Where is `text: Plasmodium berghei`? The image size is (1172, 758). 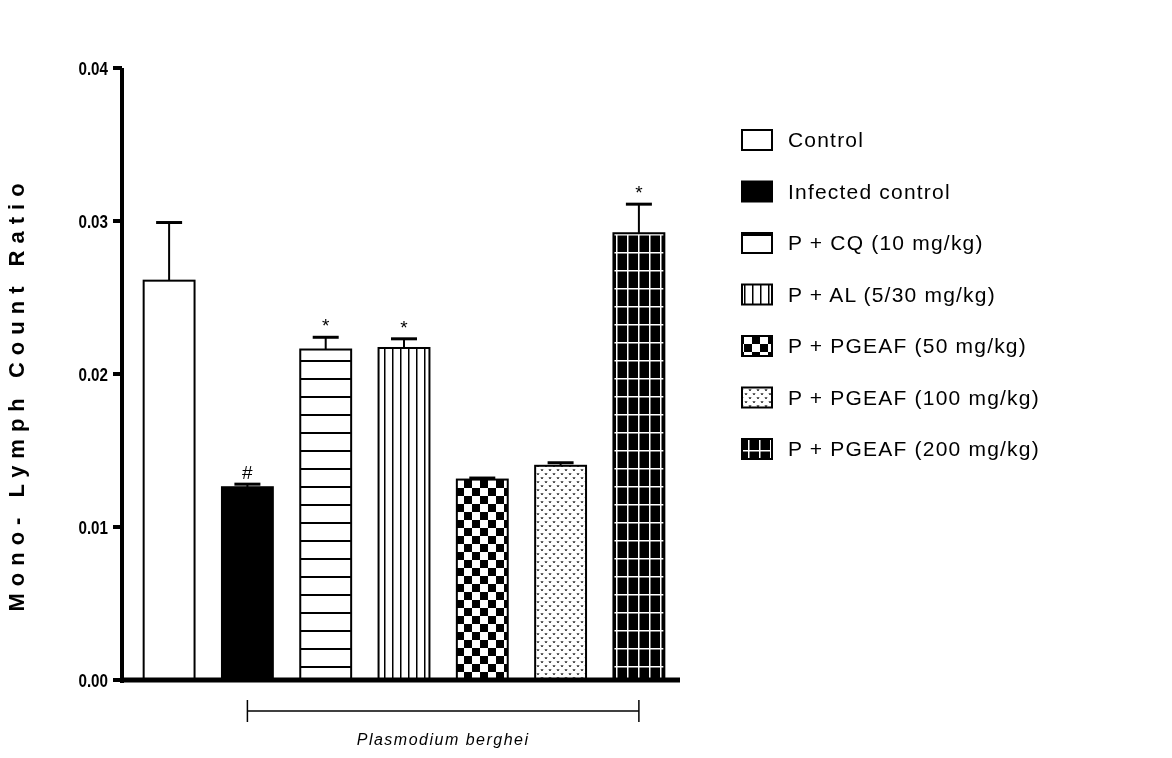
text: Plasmodium berghei is located at coordinates (443, 739).